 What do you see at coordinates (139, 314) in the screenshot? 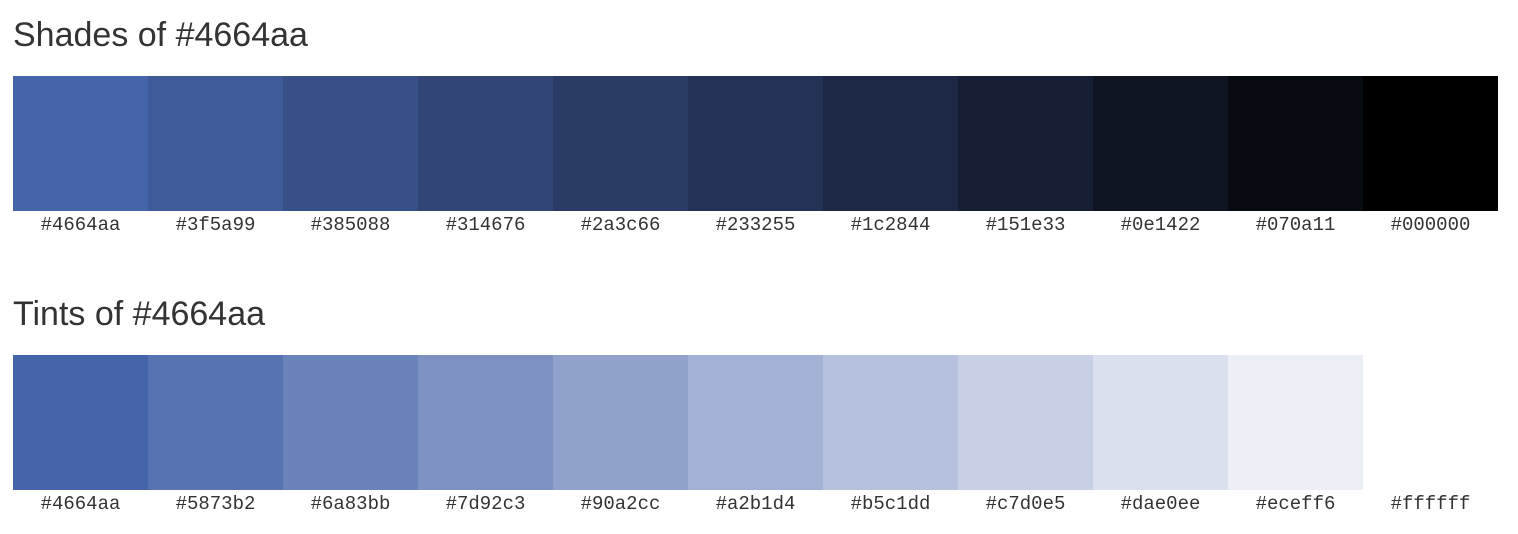
I see `tints-title: Tints of #4664aa` at bounding box center [139, 314].